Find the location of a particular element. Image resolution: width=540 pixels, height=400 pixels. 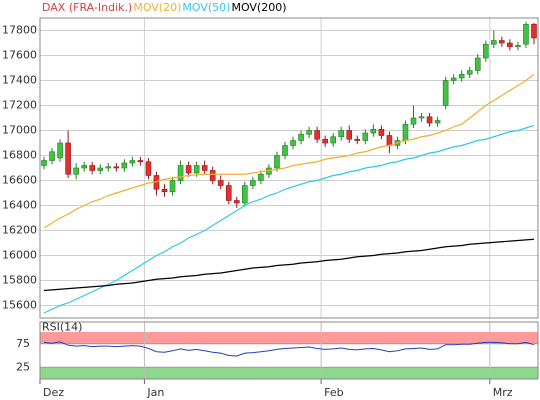

y-tick-label: 16400 is located at coordinates (19, 205).